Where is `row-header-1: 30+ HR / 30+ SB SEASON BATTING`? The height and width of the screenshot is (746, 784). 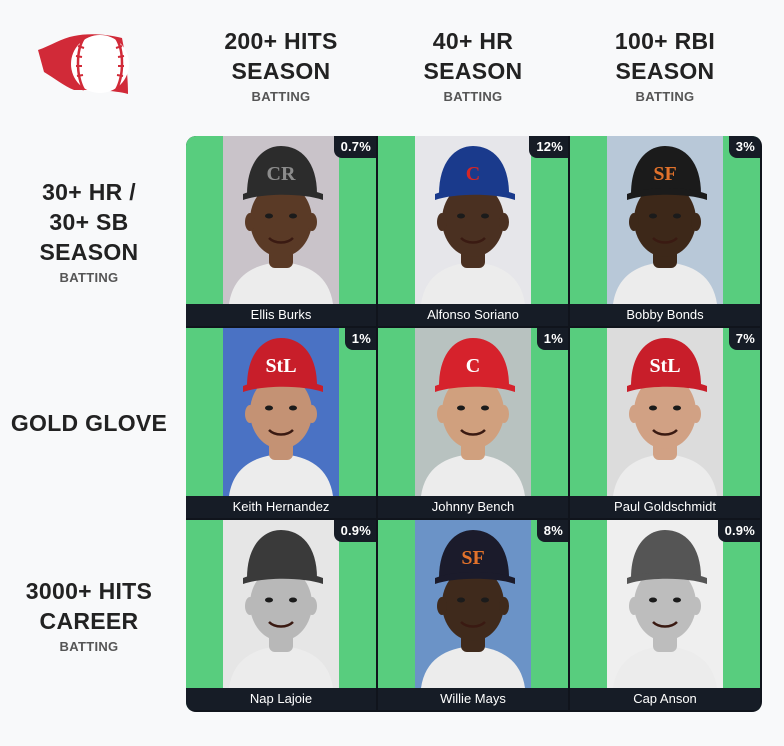 row-header-1: 30+ HR / 30+ SB SEASON BATTING is located at coordinates (89, 231).